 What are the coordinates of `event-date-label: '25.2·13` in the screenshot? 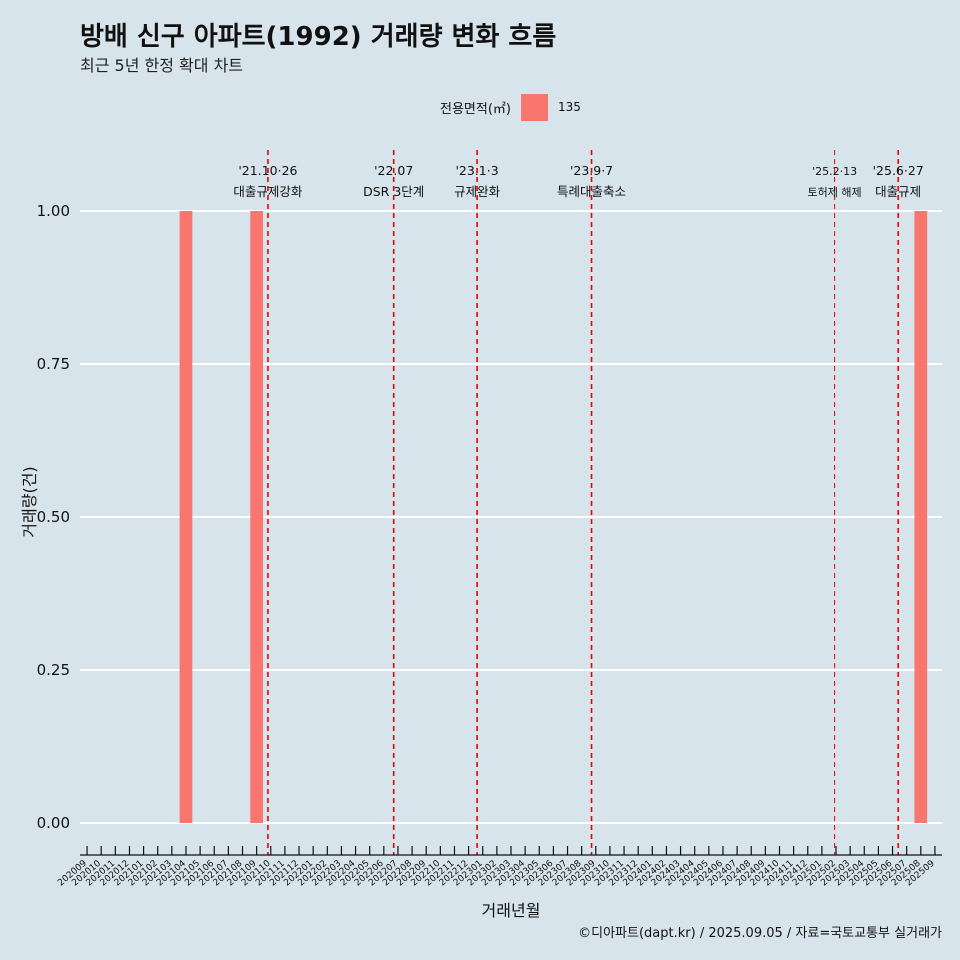 It's located at (834, 171).